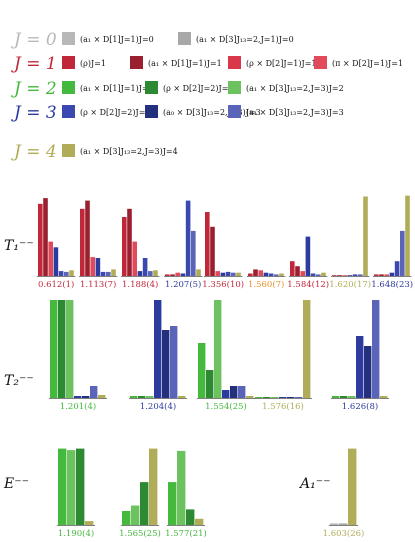 The width and height of the screenshot is (415, 542). What do you see at coordinates (295, 88) in the screenshot?
I see `legend-entry-label: (a₁ × D[3]J₁₃=2,J=3)J=2` at bounding box center [295, 88].